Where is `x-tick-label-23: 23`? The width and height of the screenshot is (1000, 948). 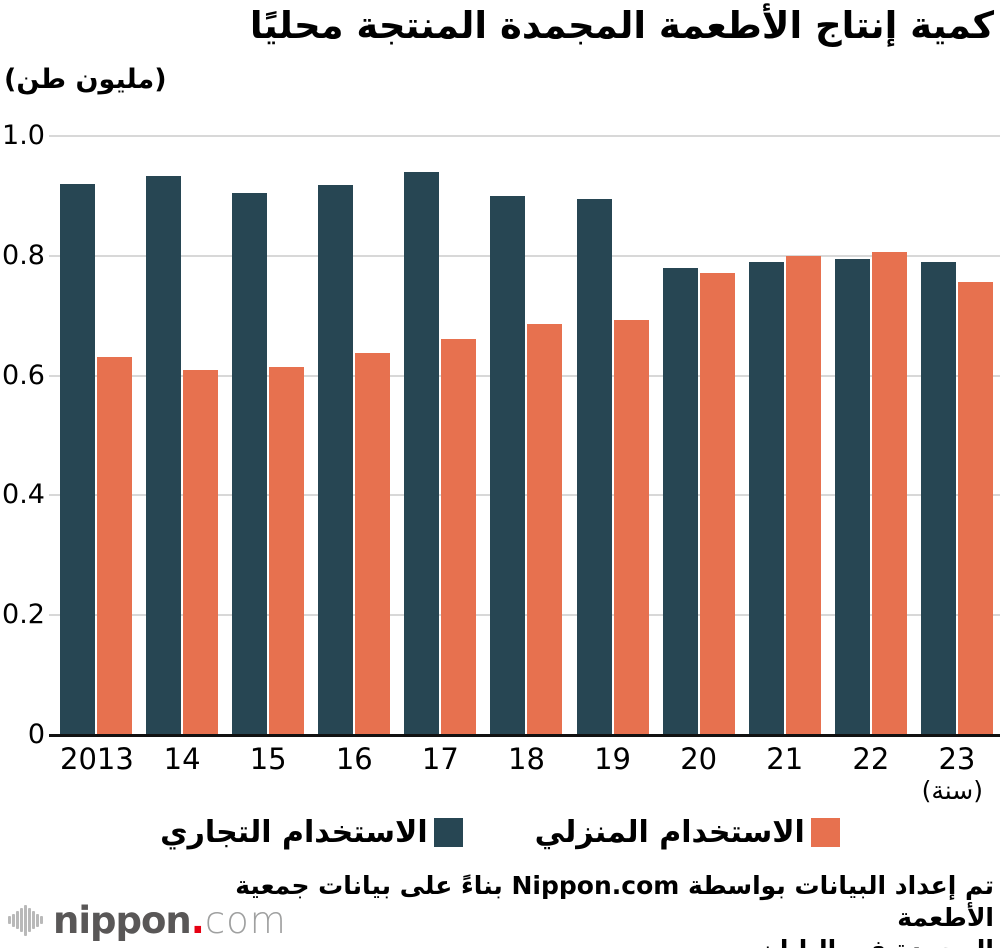 x-tick-label-23: 23 is located at coordinates (957, 759).